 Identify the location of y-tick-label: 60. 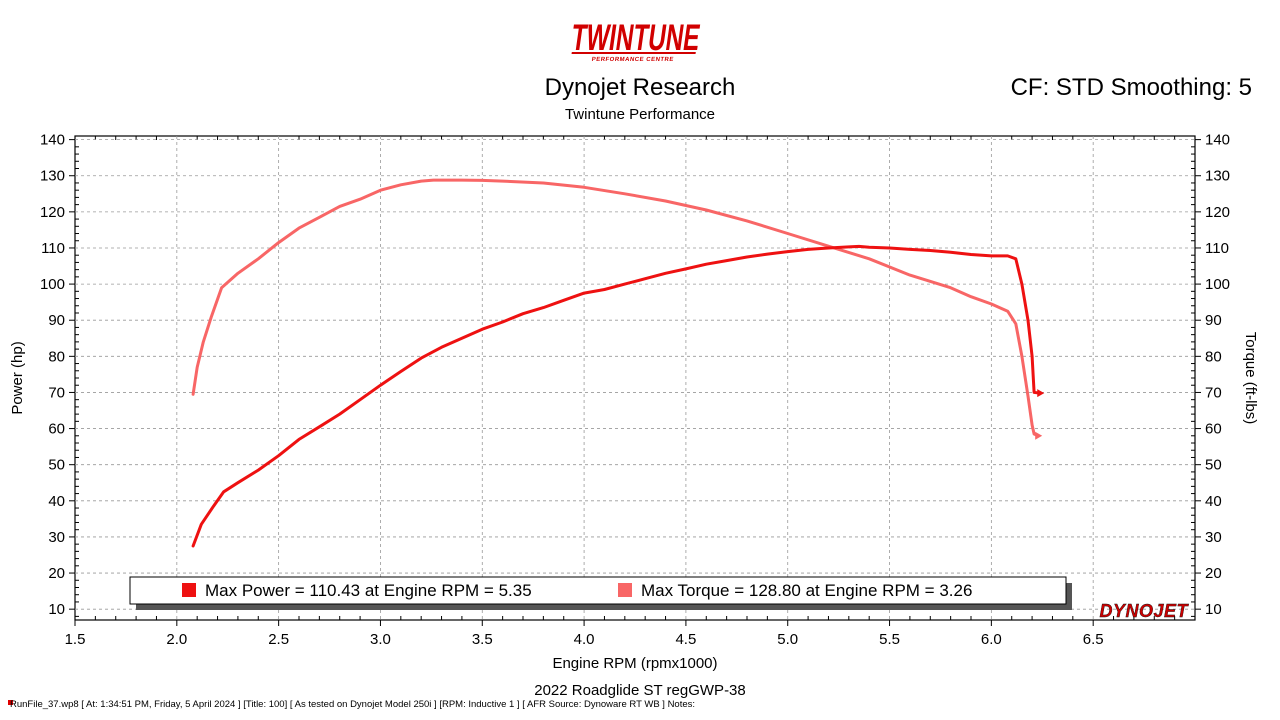
(56, 429).